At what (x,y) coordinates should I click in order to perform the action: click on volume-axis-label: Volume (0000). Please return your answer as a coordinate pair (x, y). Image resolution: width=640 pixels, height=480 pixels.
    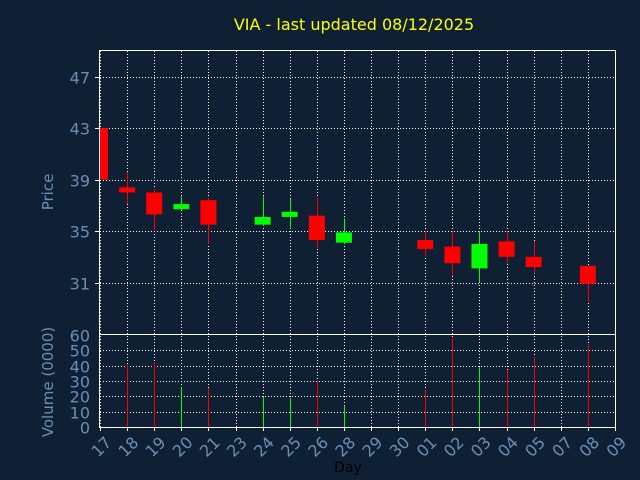
    Looking at the image, I should click on (48, 382).